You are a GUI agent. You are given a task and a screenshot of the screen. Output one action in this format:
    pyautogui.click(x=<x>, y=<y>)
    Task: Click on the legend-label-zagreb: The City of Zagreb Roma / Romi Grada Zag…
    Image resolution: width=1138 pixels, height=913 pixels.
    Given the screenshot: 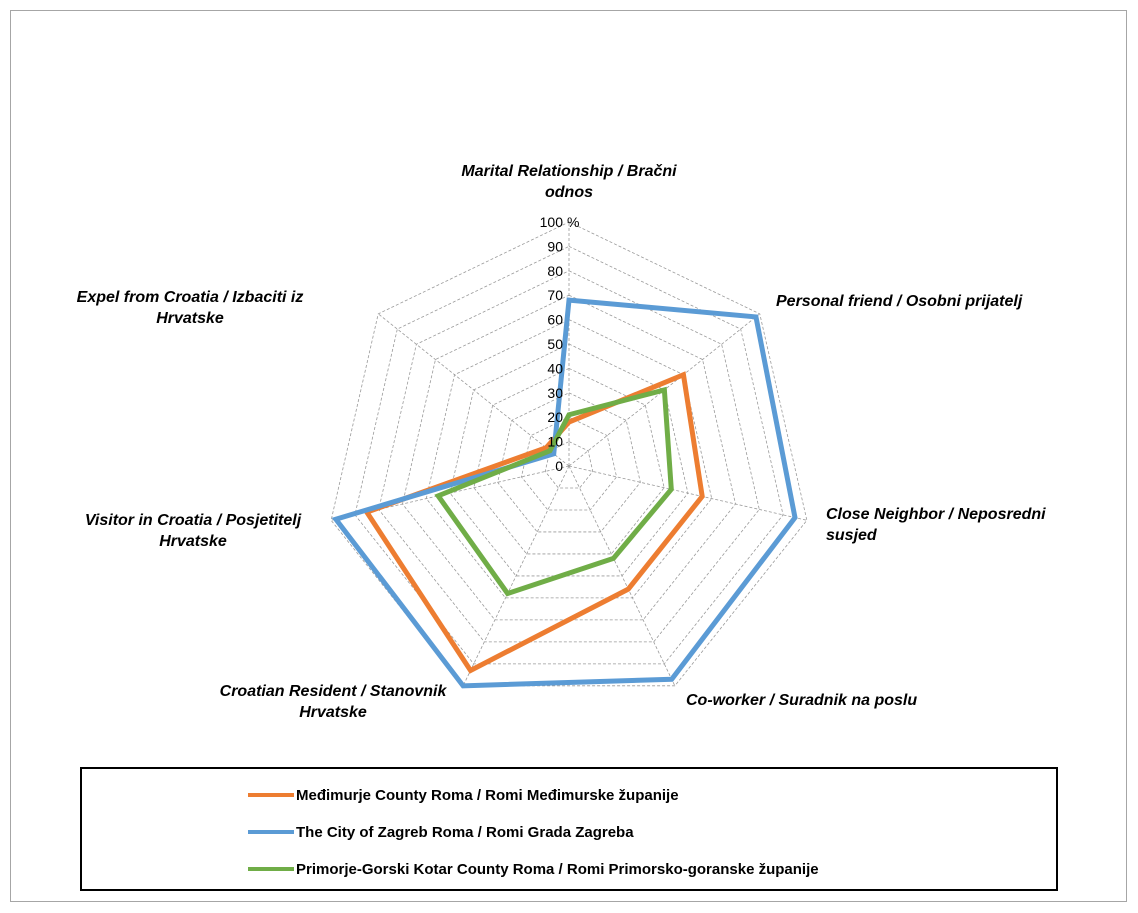 What is the action you would take?
    pyautogui.click(x=465, y=832)
    